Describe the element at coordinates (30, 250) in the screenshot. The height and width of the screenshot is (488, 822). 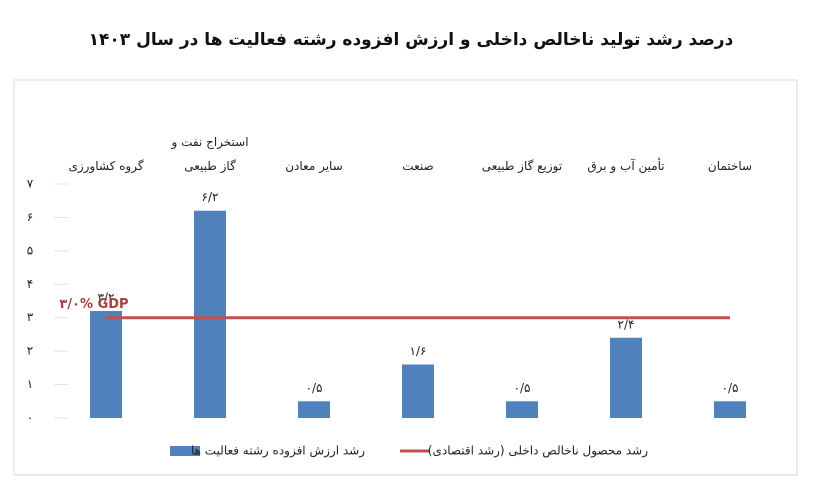
I see `y-tick-label: ۵` at that location.